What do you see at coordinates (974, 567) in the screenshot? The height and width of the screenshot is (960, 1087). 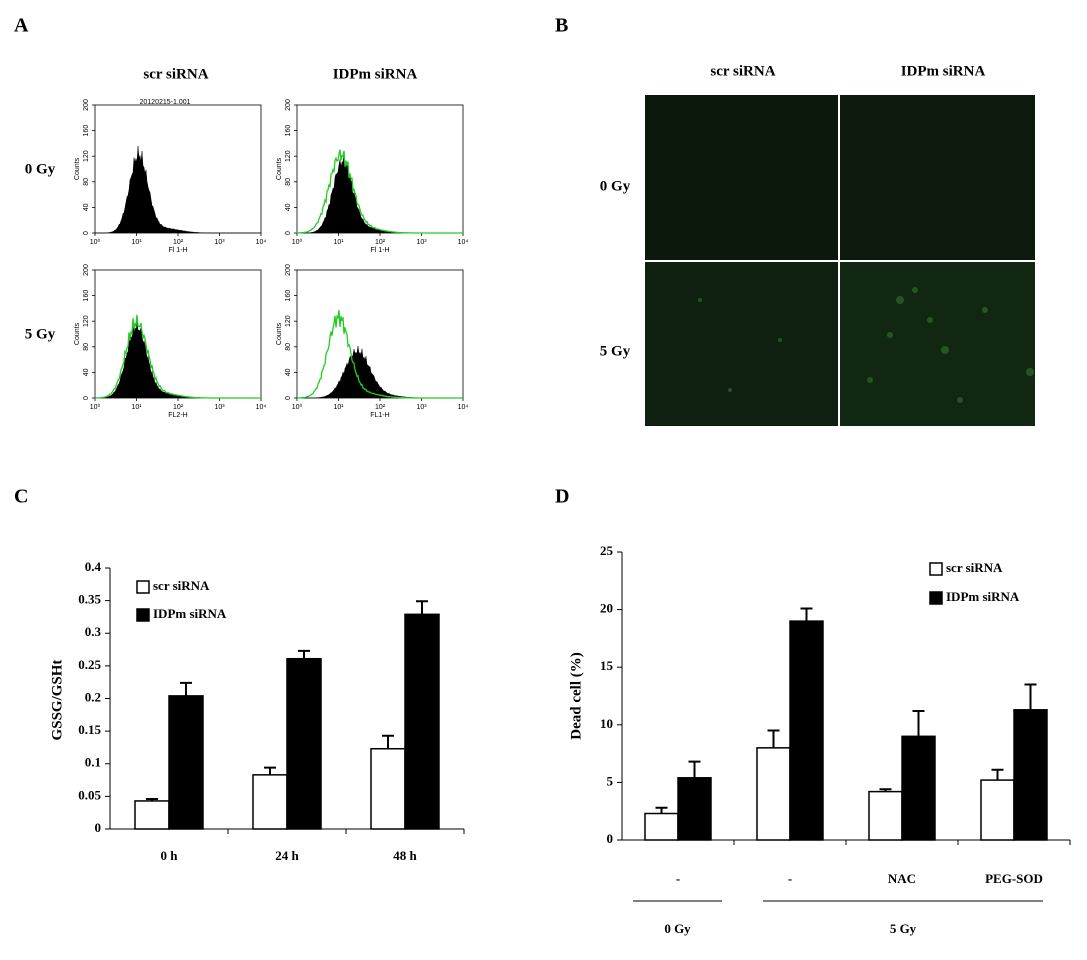 I see `legend-label: scr siRNA` at bounding box center [974, 567].